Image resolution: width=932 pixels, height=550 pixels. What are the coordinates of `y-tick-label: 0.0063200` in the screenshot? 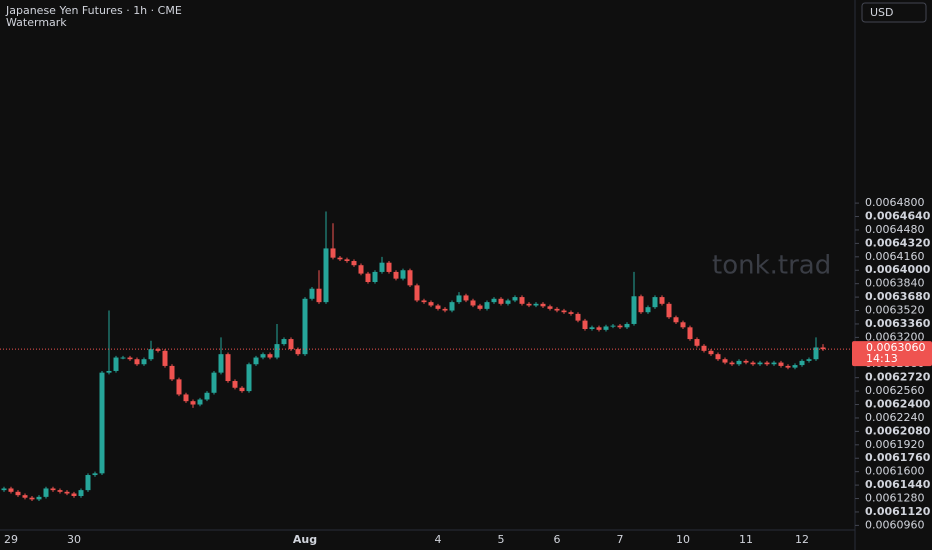 It's located at (895, 336).